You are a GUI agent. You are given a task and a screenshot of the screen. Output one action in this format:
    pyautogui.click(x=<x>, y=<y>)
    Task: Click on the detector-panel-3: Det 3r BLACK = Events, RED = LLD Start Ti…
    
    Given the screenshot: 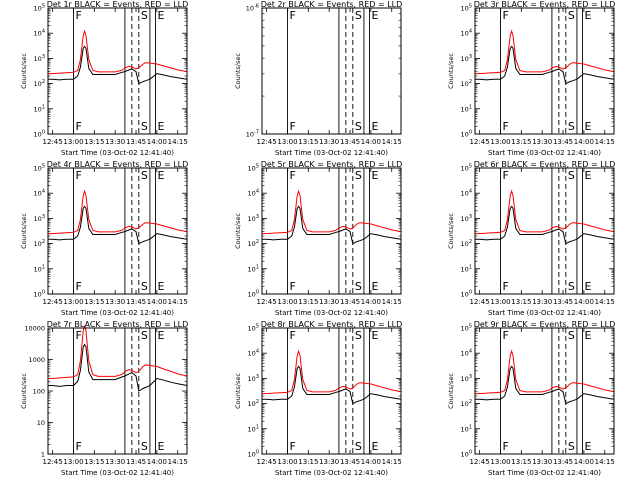 What is the action you would take?
    pyautogui.click(x=531, y=78)
    